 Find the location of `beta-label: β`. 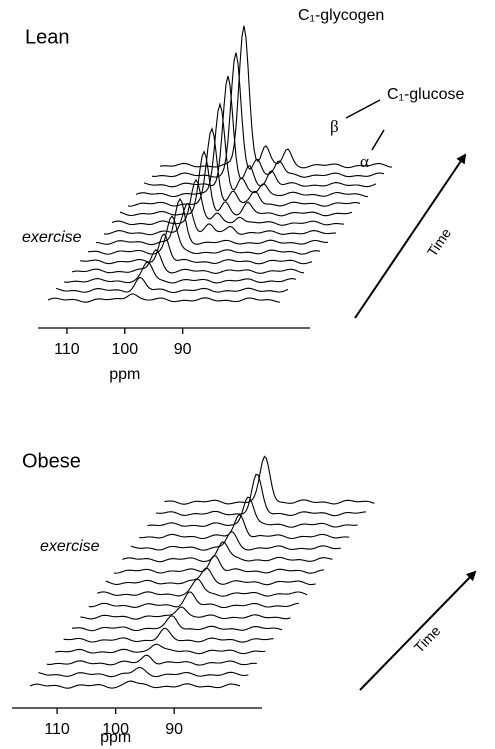

beta-label: β is located at coordinates (334, 126).